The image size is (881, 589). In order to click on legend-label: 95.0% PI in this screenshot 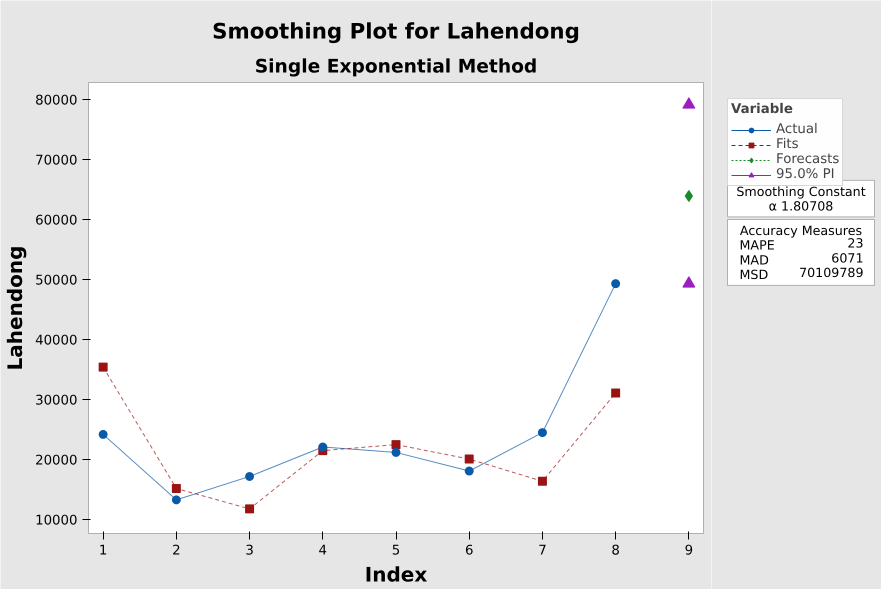, I will do `click(805, 174)`.